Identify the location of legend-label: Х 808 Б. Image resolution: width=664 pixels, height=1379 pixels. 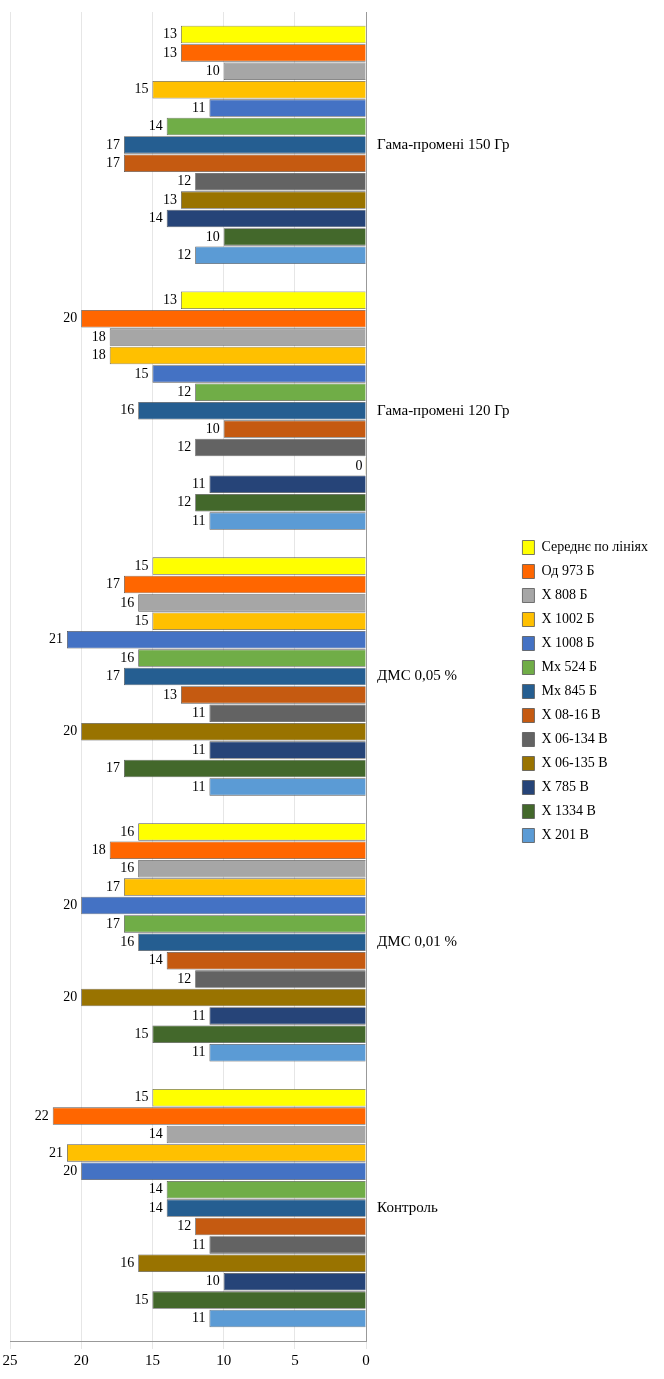
(564, 595).